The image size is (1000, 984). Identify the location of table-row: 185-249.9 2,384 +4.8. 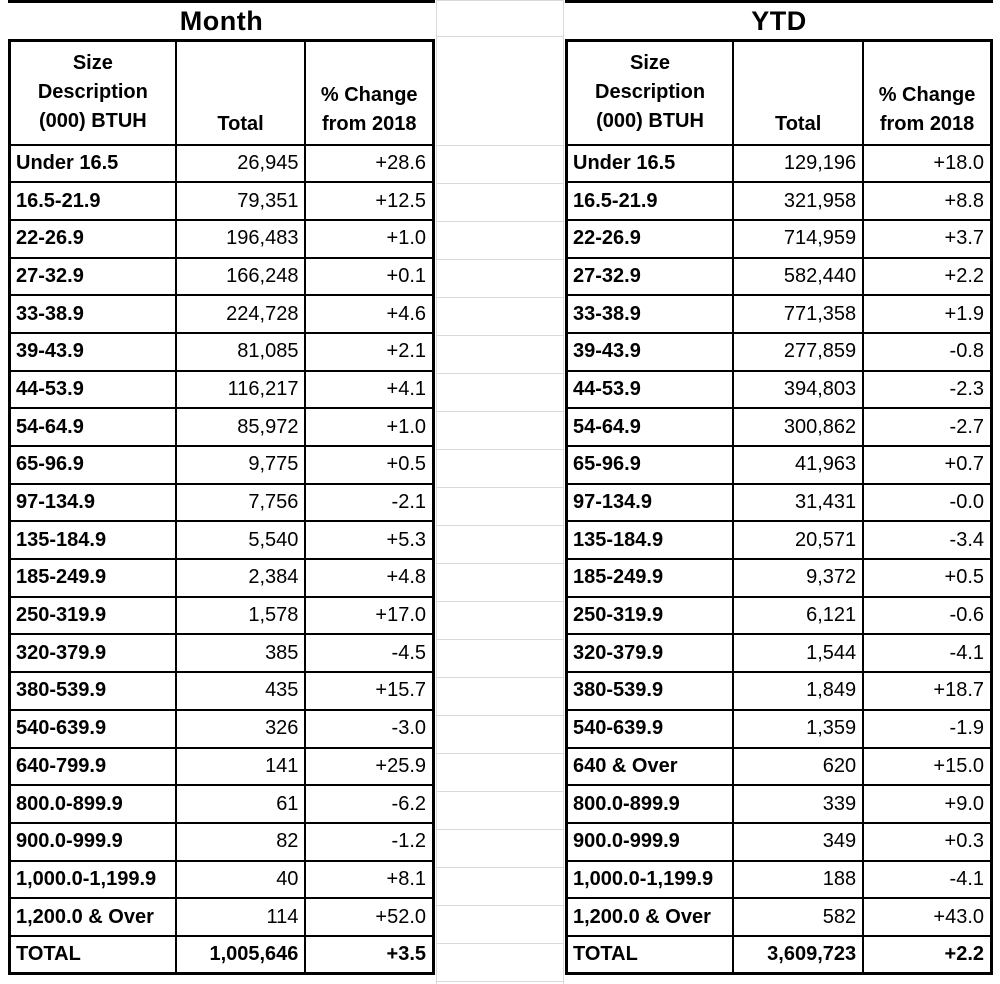
(221, 578).